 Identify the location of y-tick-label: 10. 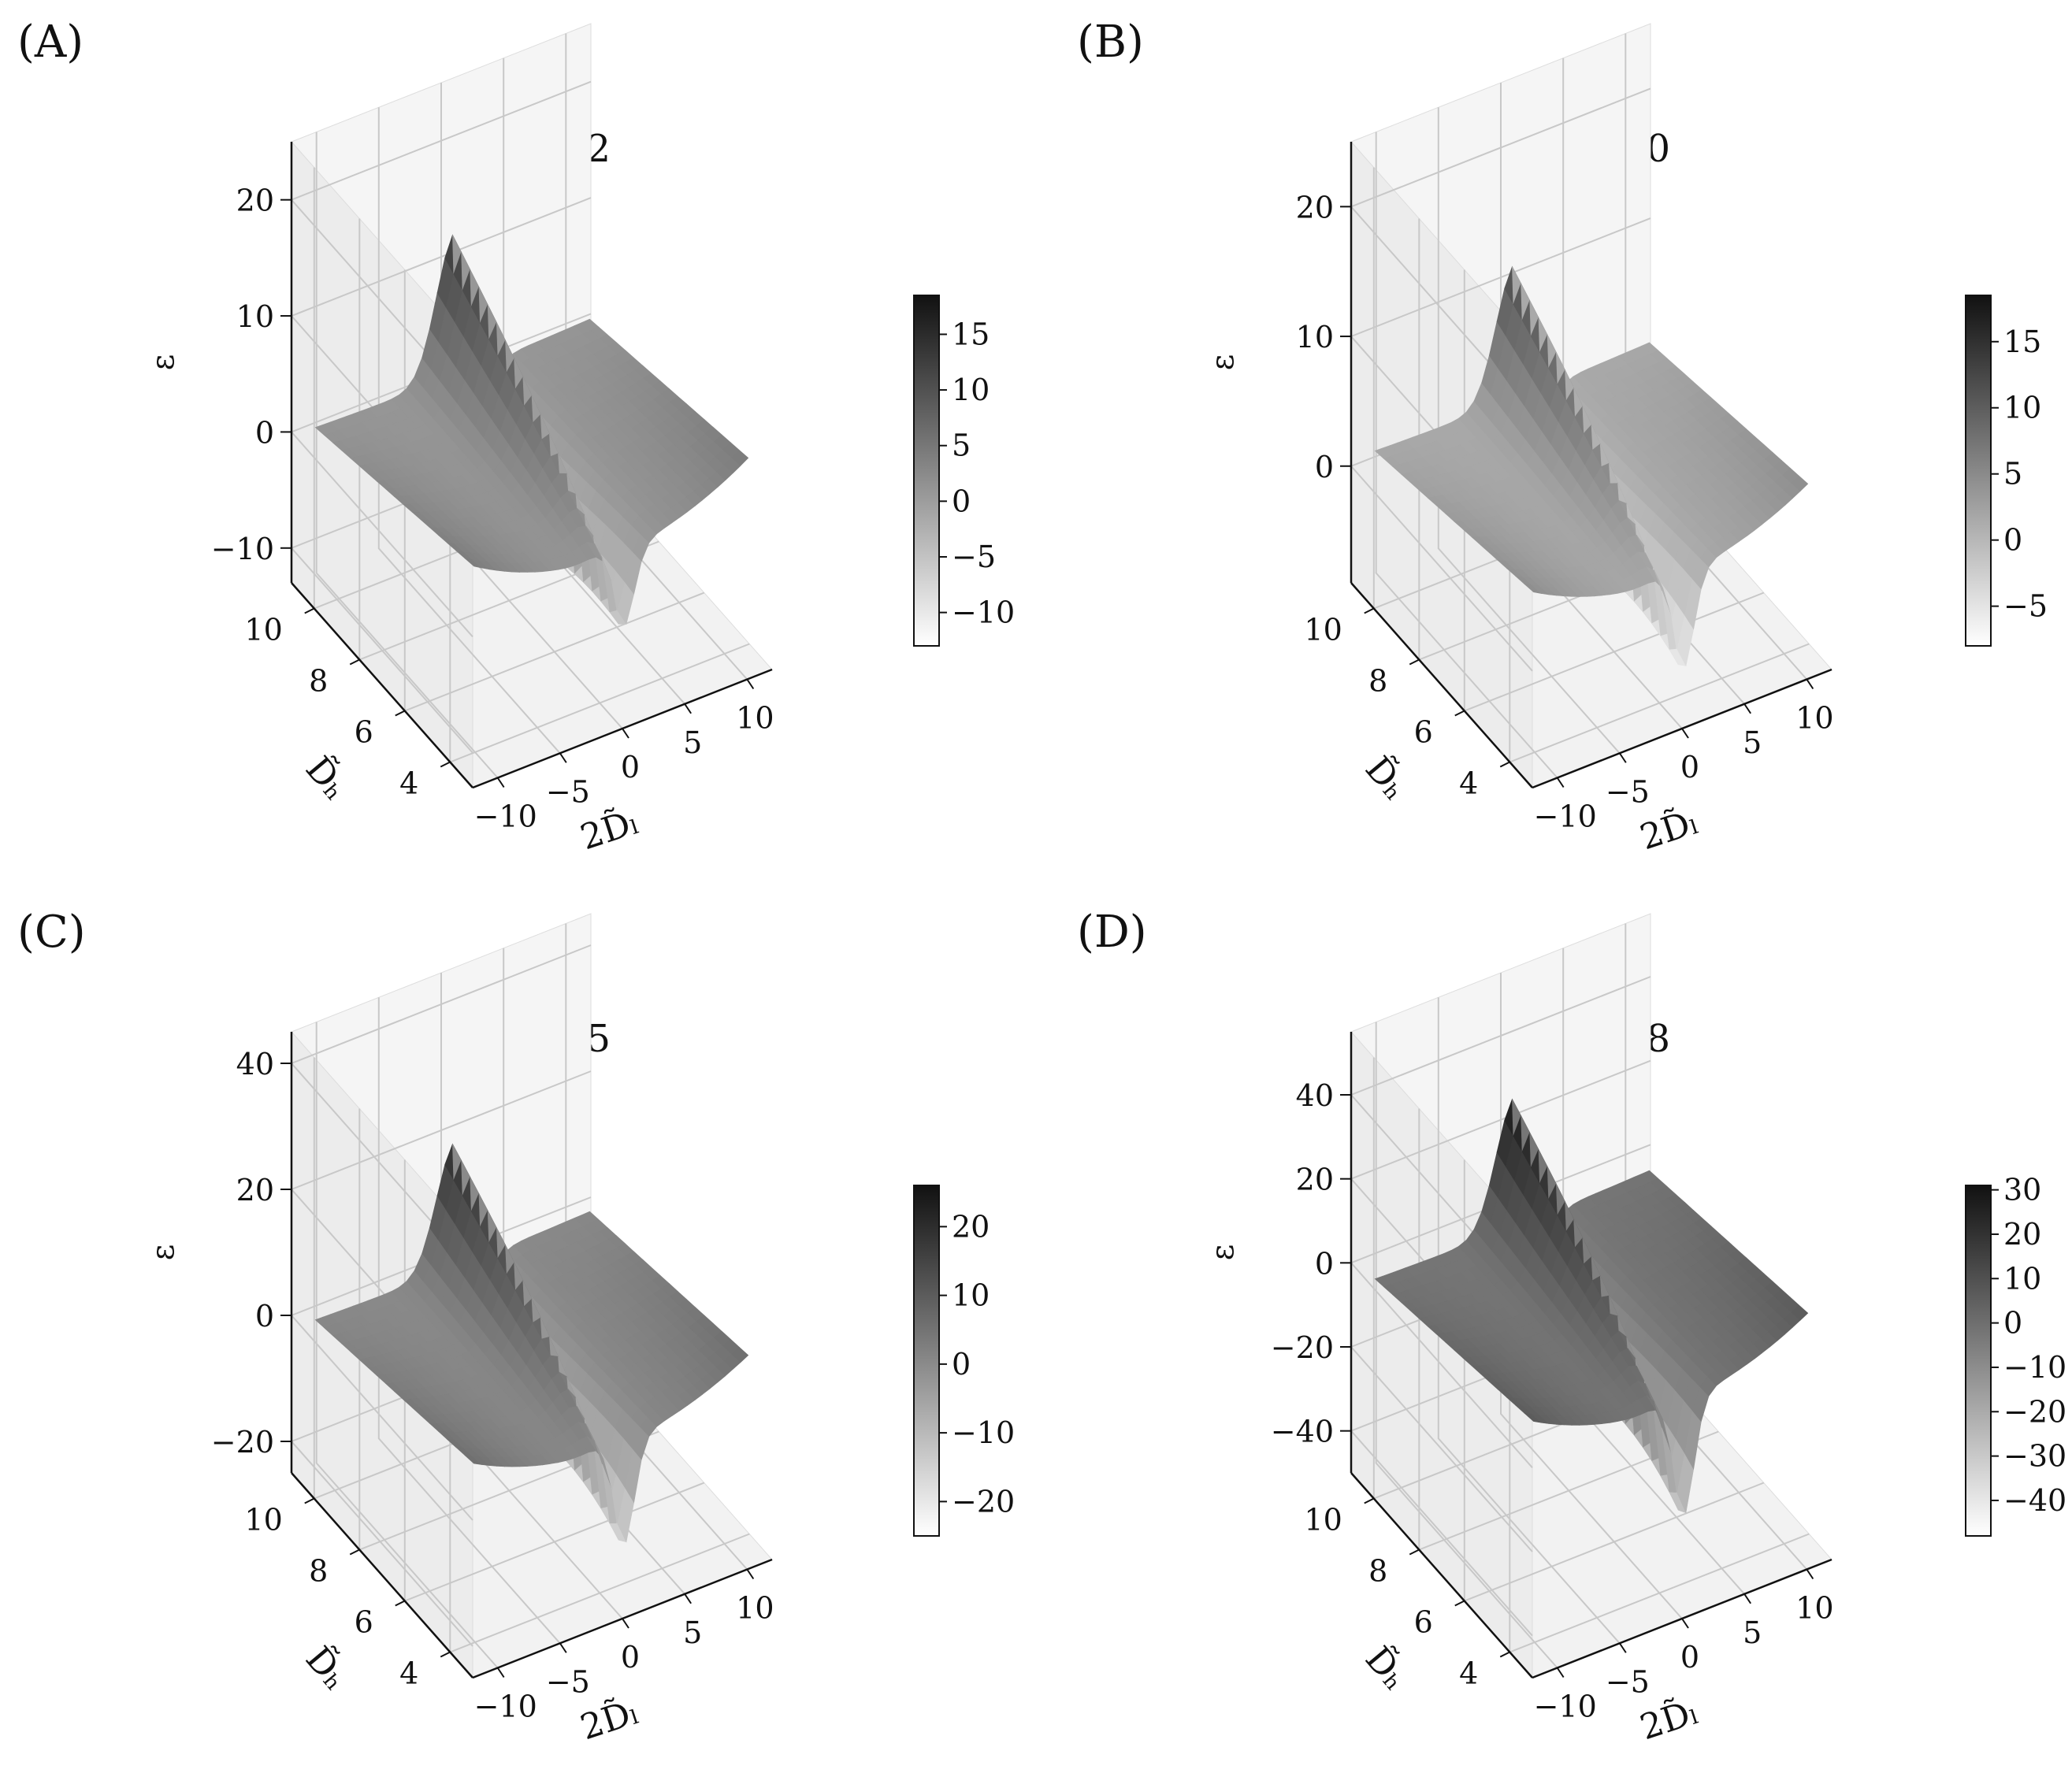
(1323, 1520).